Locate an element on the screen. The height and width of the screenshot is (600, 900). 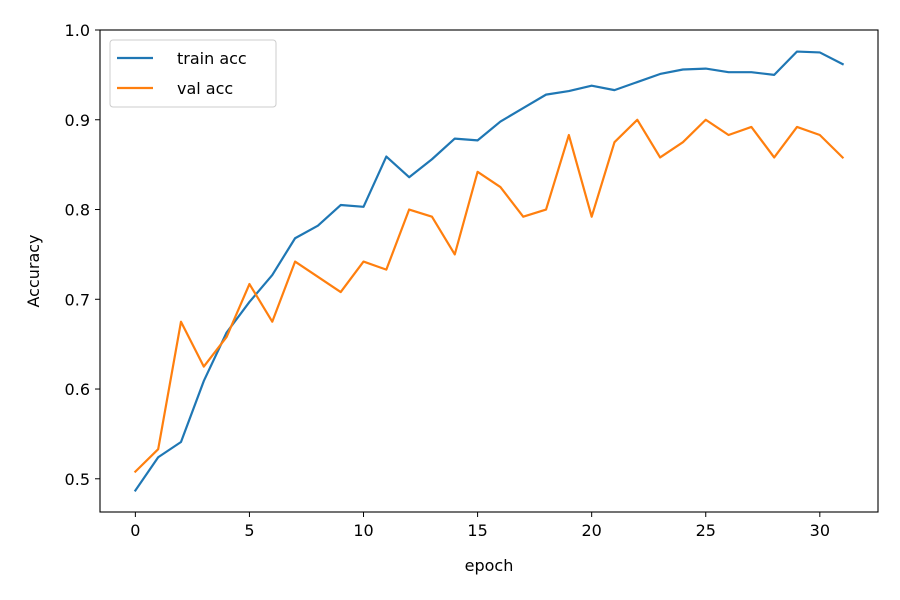
x-axis-label: epoch is located at coordinates (489, 565).